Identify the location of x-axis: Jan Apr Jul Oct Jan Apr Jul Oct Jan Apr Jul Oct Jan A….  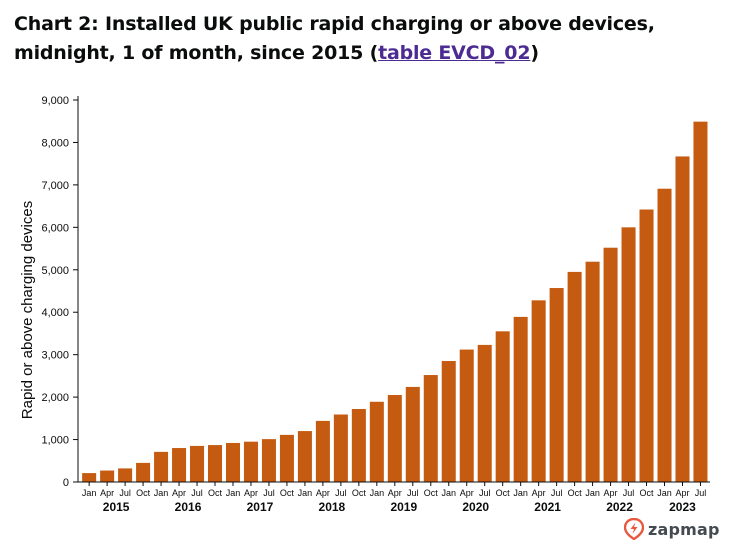
(394, 497).